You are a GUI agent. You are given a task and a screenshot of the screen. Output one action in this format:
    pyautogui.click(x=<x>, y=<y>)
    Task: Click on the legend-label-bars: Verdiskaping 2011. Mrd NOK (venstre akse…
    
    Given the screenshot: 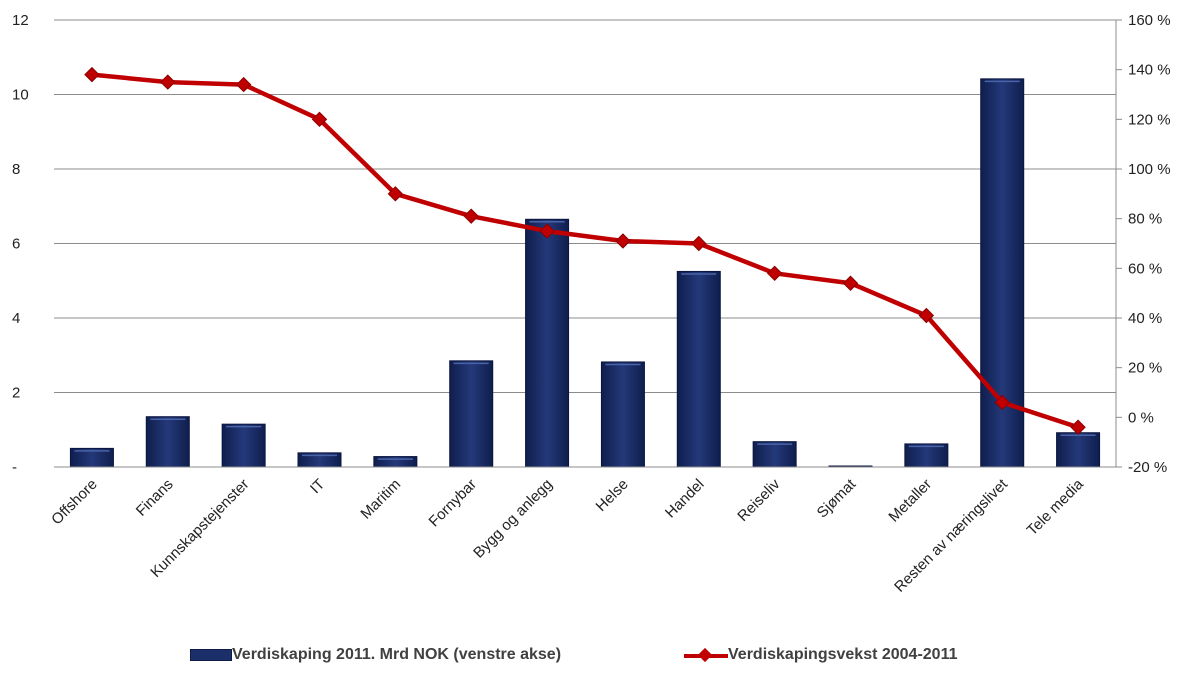 What is the action you would take?
    pyautogui.click(x=397, y=654)
    